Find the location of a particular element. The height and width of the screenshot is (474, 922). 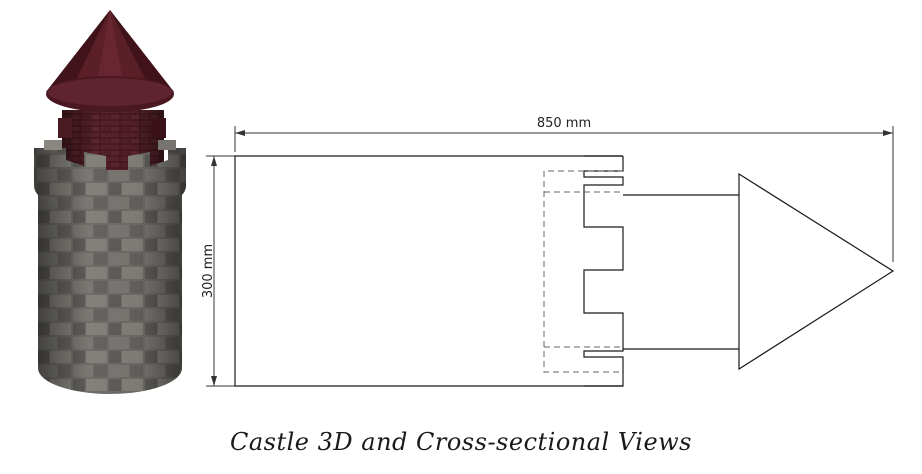

castle-3d-view is located at coordinates (110, 202).